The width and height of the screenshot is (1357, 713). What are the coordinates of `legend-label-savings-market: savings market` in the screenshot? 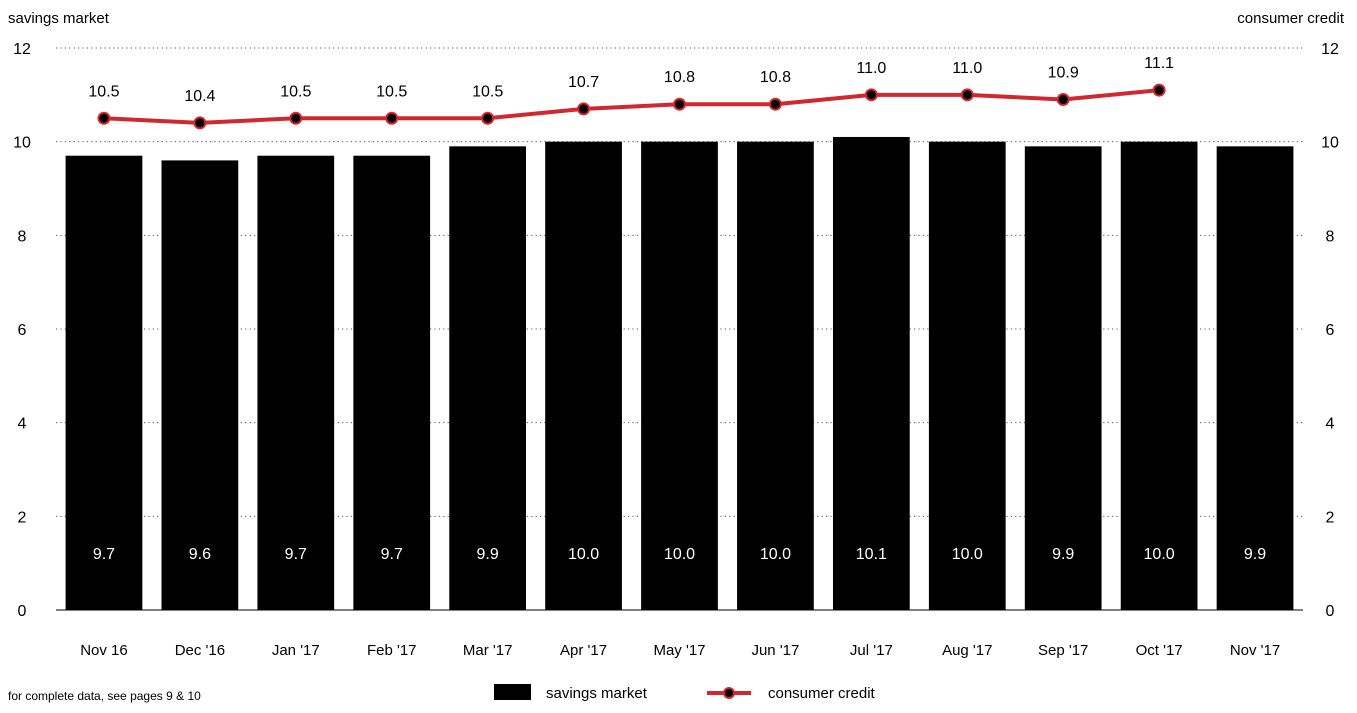 It's located at (597, 693).